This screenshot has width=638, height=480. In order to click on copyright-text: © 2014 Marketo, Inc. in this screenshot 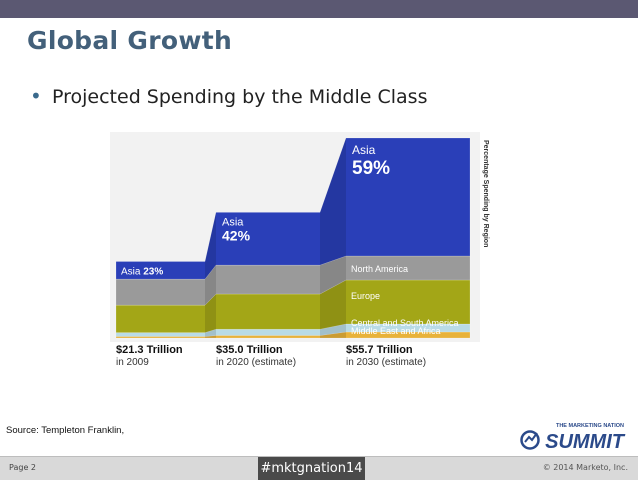, I will do `click(585, 467)`.